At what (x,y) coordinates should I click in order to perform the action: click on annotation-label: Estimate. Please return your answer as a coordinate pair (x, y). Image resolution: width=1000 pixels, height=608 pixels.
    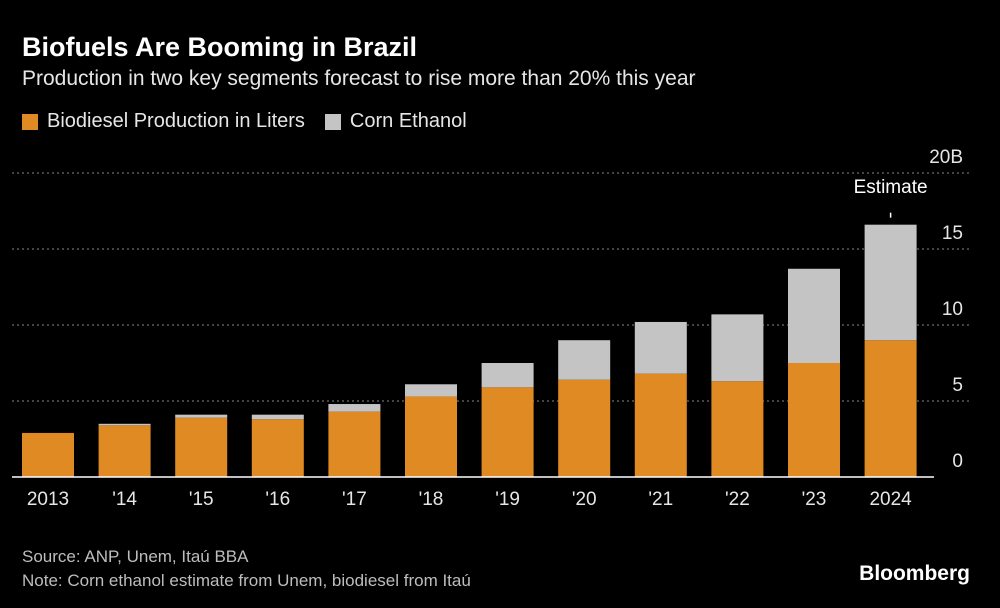
    Looking at the image, I should click on (891, 187).